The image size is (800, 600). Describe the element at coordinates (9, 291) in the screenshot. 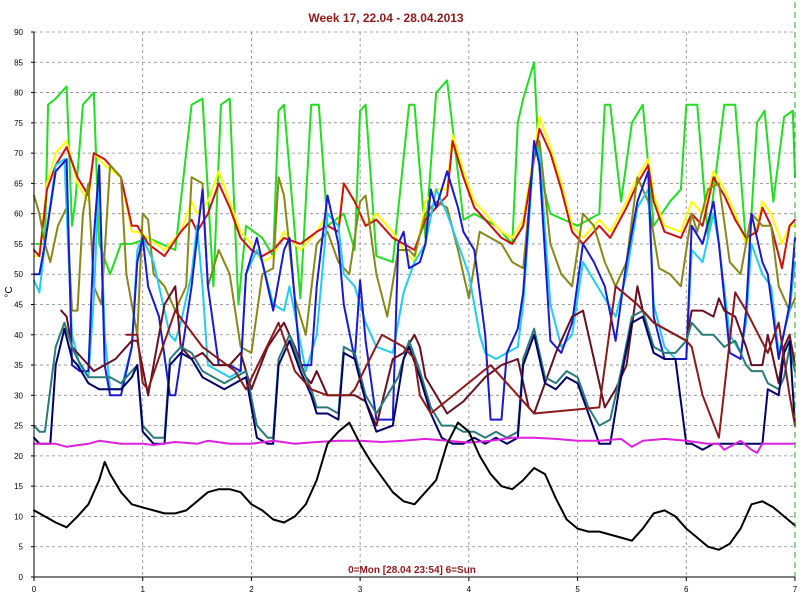

I see `y-axis-label: °C` at that location.